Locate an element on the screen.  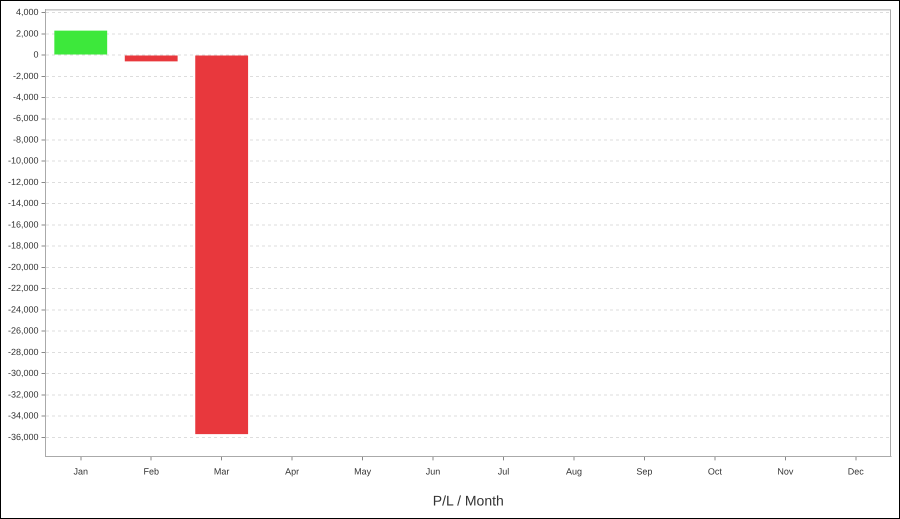
y-tick-label: -14,000 is located at coordinates (23, 203).